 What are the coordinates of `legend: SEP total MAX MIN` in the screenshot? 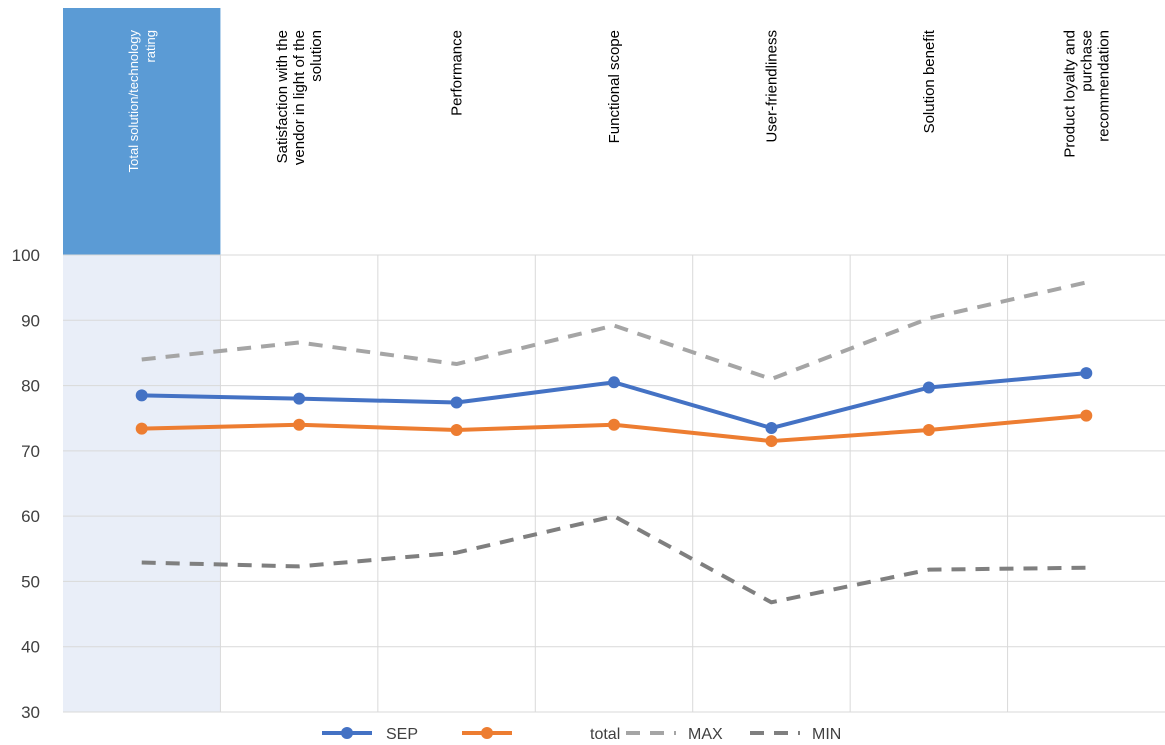 It's located at (581, 734).